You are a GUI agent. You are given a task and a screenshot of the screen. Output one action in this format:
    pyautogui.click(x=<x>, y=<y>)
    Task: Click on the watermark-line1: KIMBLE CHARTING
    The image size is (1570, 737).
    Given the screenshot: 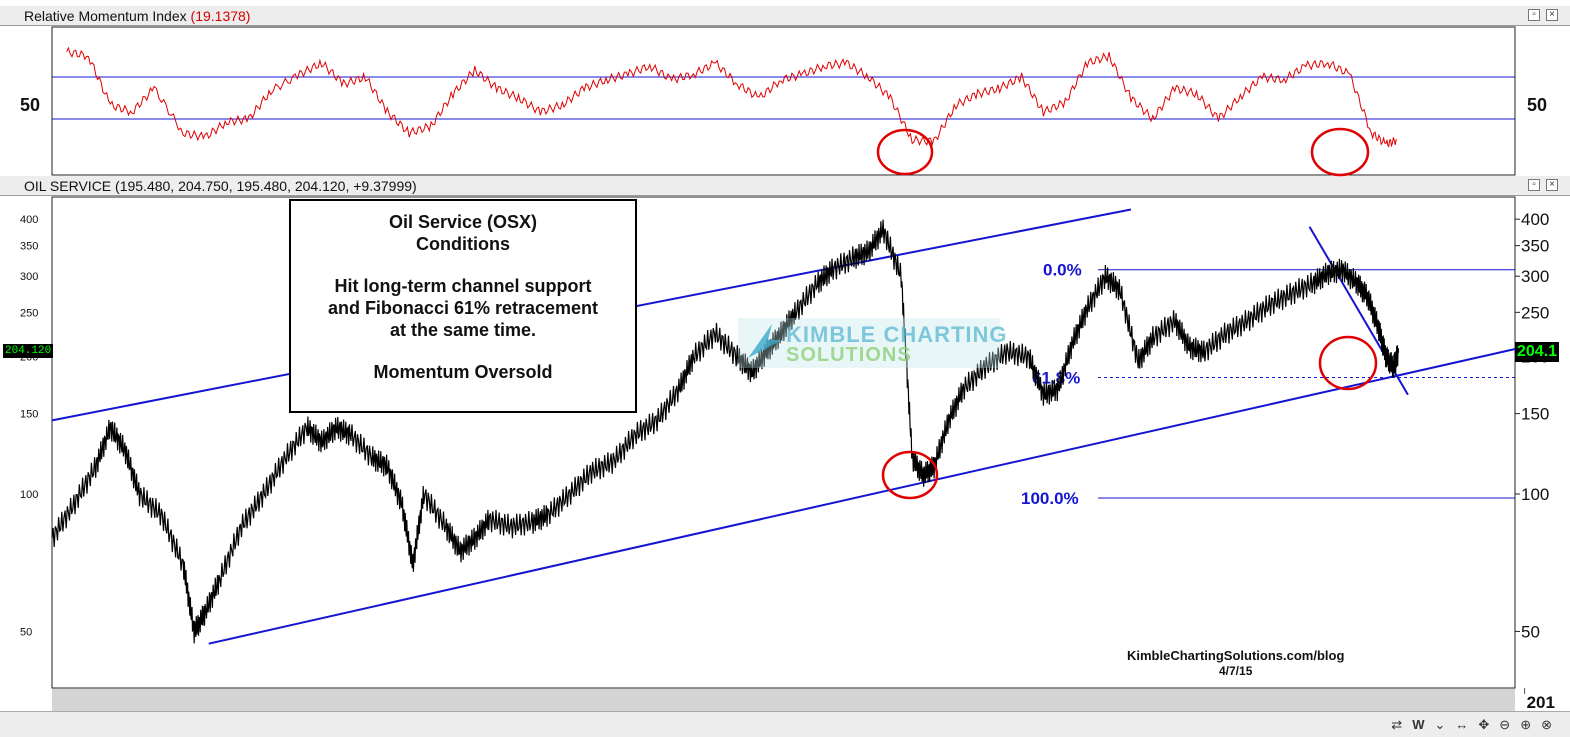 What is the action you would take?
    pyautogui.click(x=897, y=334)
    